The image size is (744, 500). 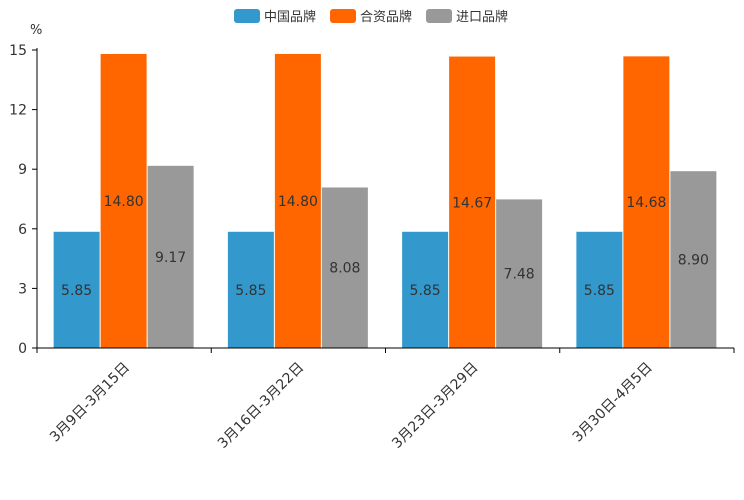 I want to click on y-tick-label: 6, so click(x=22, y=230).